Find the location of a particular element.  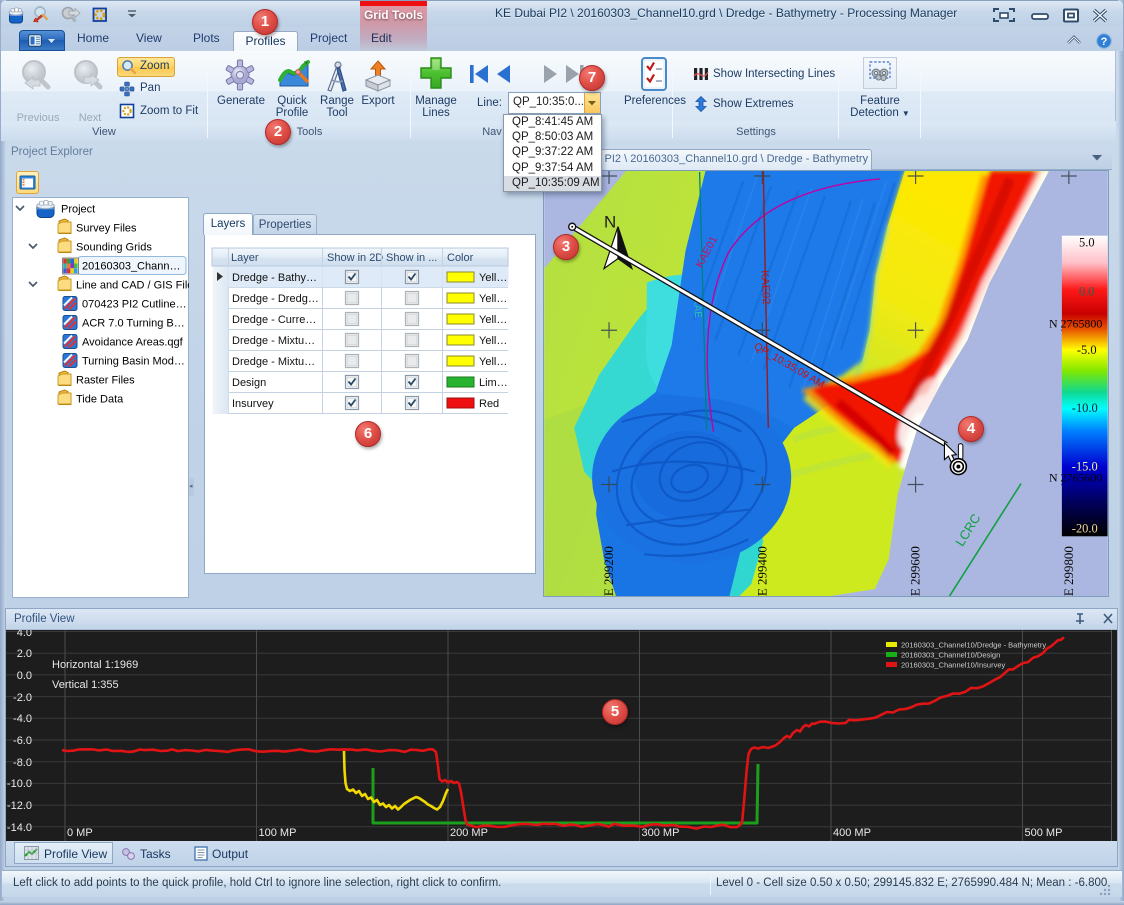

svg-text: 400 MP is located at coordinates (852, 833).